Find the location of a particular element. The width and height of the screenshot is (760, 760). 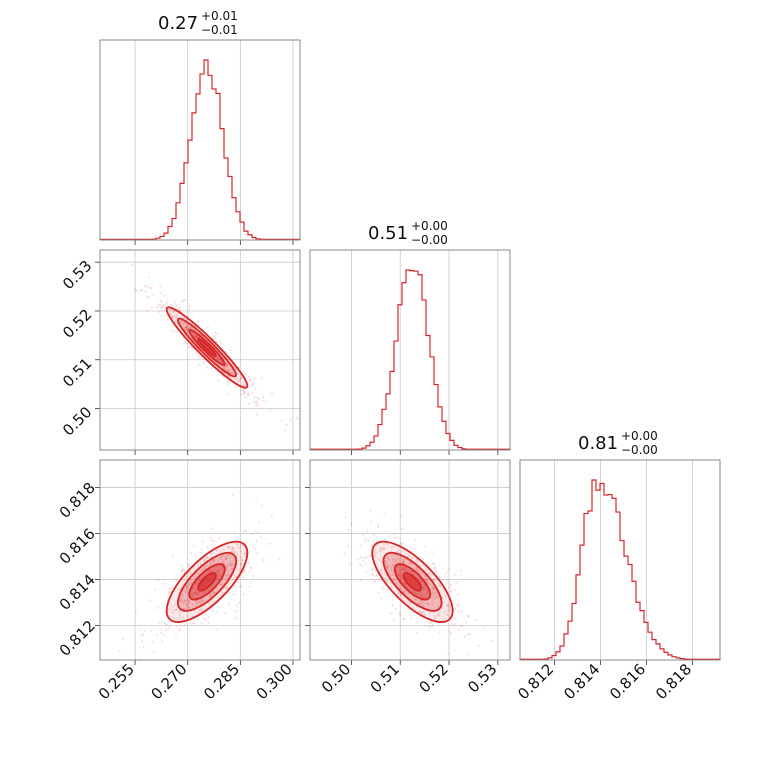

y-tick-label-2-2: 0.816 is located at coordinates (77, 546).